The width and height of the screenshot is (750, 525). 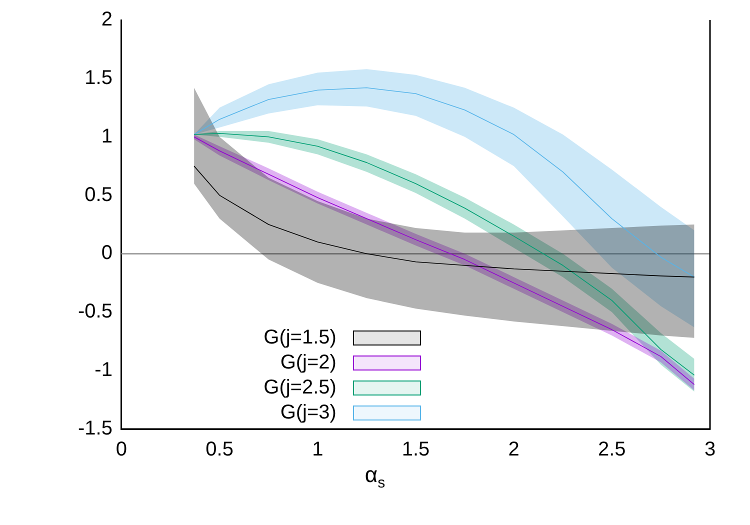 I want to click on x-tick-label: 2, so click(x=514, y=449).